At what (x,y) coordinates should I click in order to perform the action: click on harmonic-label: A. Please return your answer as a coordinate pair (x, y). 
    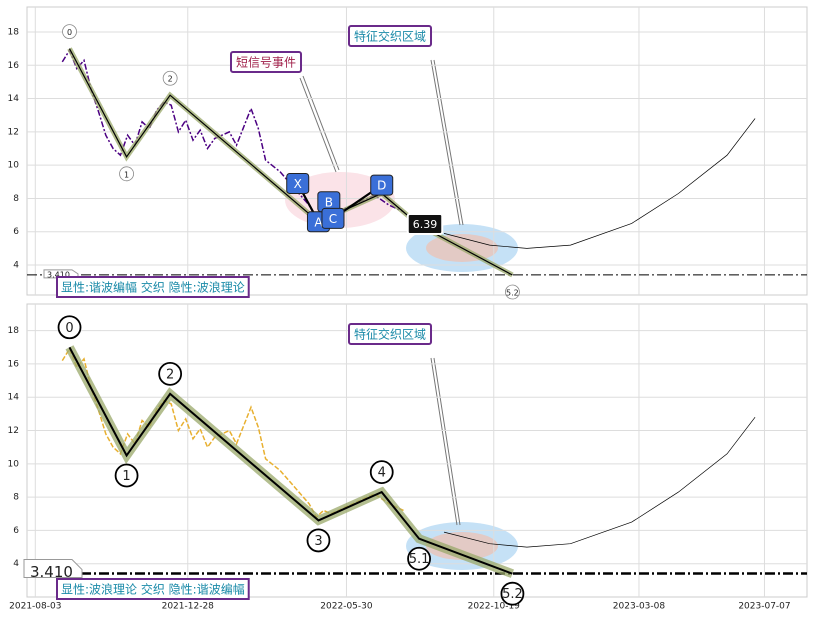
    Looking at the image, I should click on (318, 222).